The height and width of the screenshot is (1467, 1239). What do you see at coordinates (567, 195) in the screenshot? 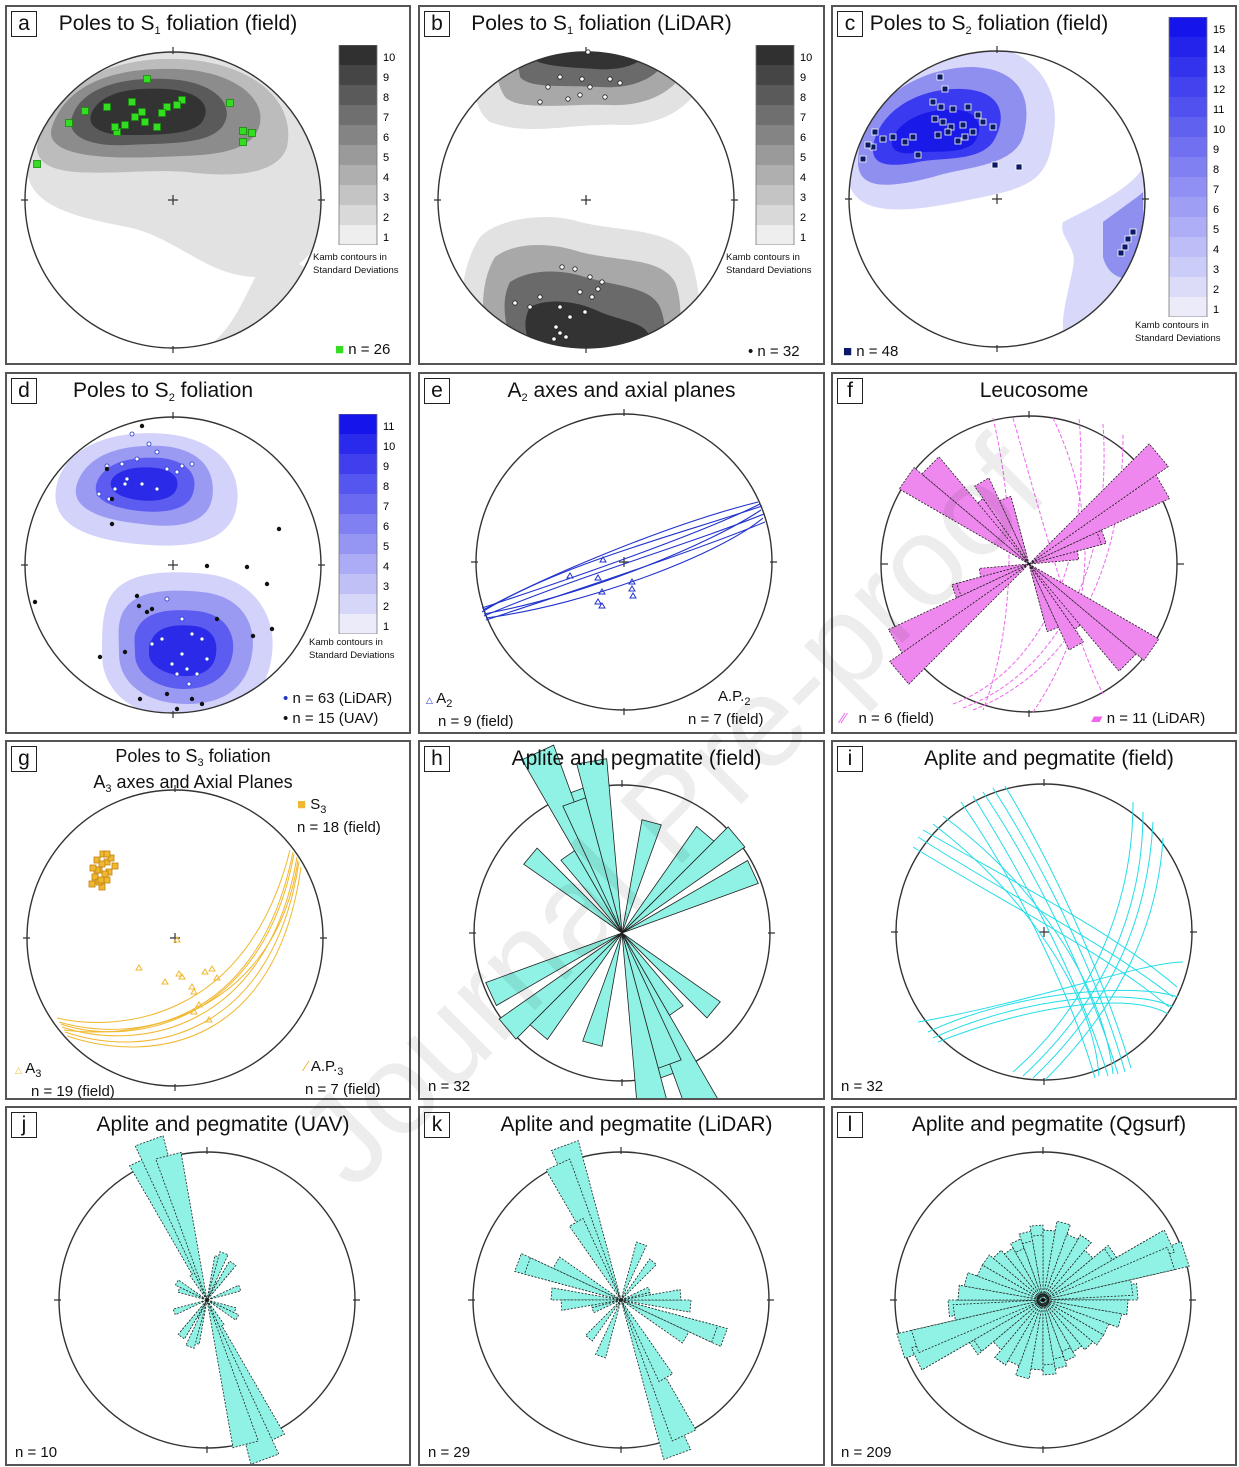
I see `pole-markers-b` at bounding box center [567, 195].